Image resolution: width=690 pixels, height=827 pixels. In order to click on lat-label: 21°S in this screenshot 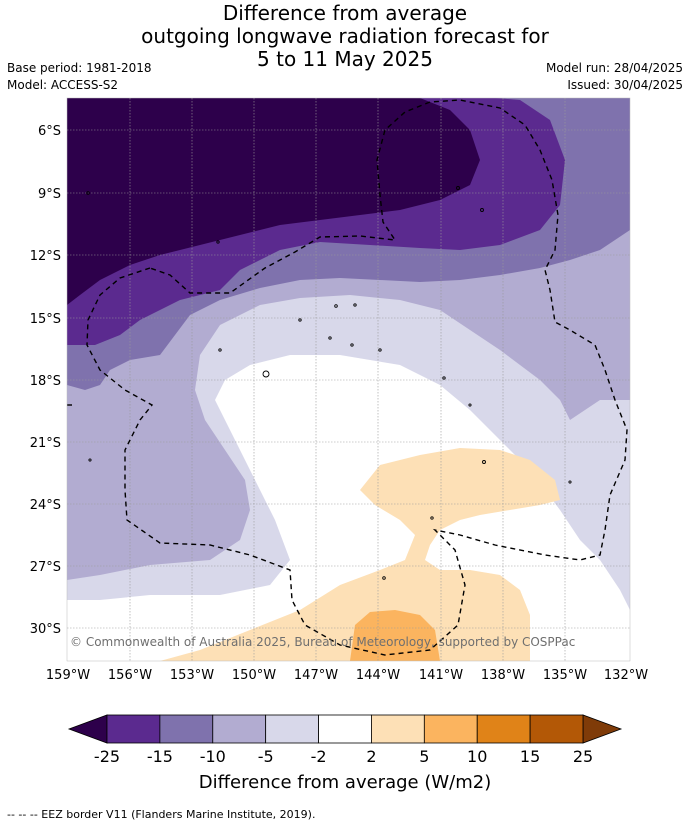, I will do `click(45, 443)`.